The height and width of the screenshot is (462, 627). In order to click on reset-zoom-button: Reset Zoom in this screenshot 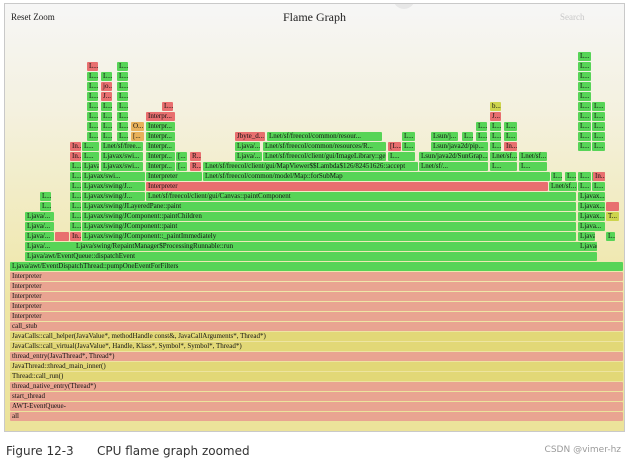, I will do `click(33, 17)`.